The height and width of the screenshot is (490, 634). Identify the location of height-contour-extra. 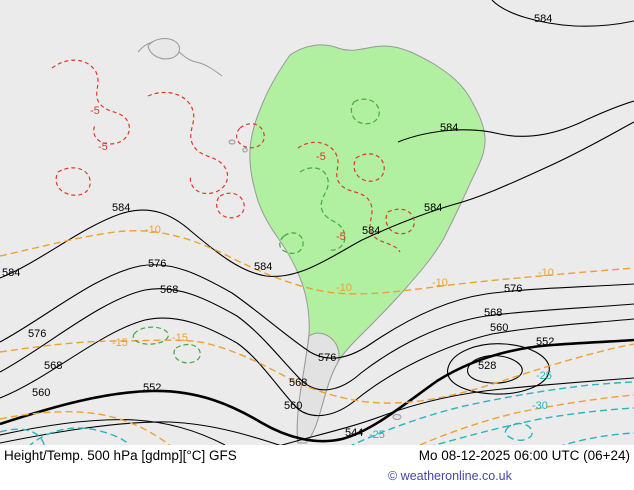
(113, 432).